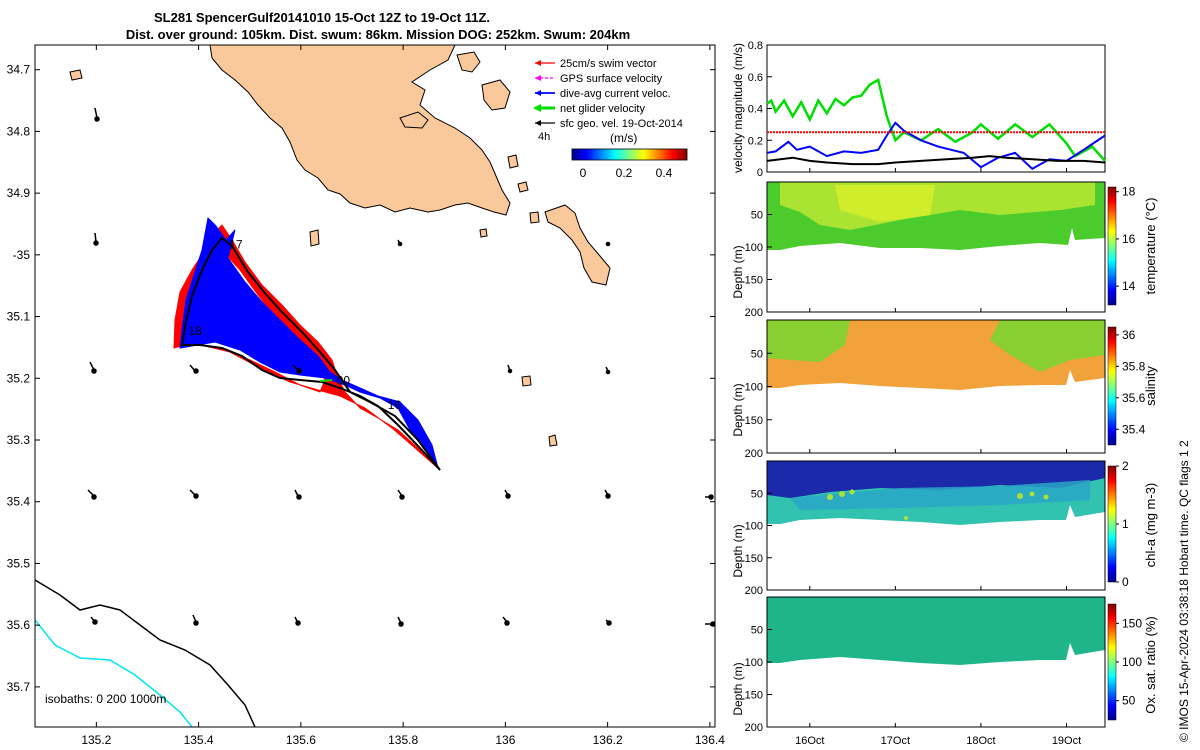 The width and height of the screenshot is (1200, 750). I want to click on map-colorbar-unit: (m/s), so click(623, 138).